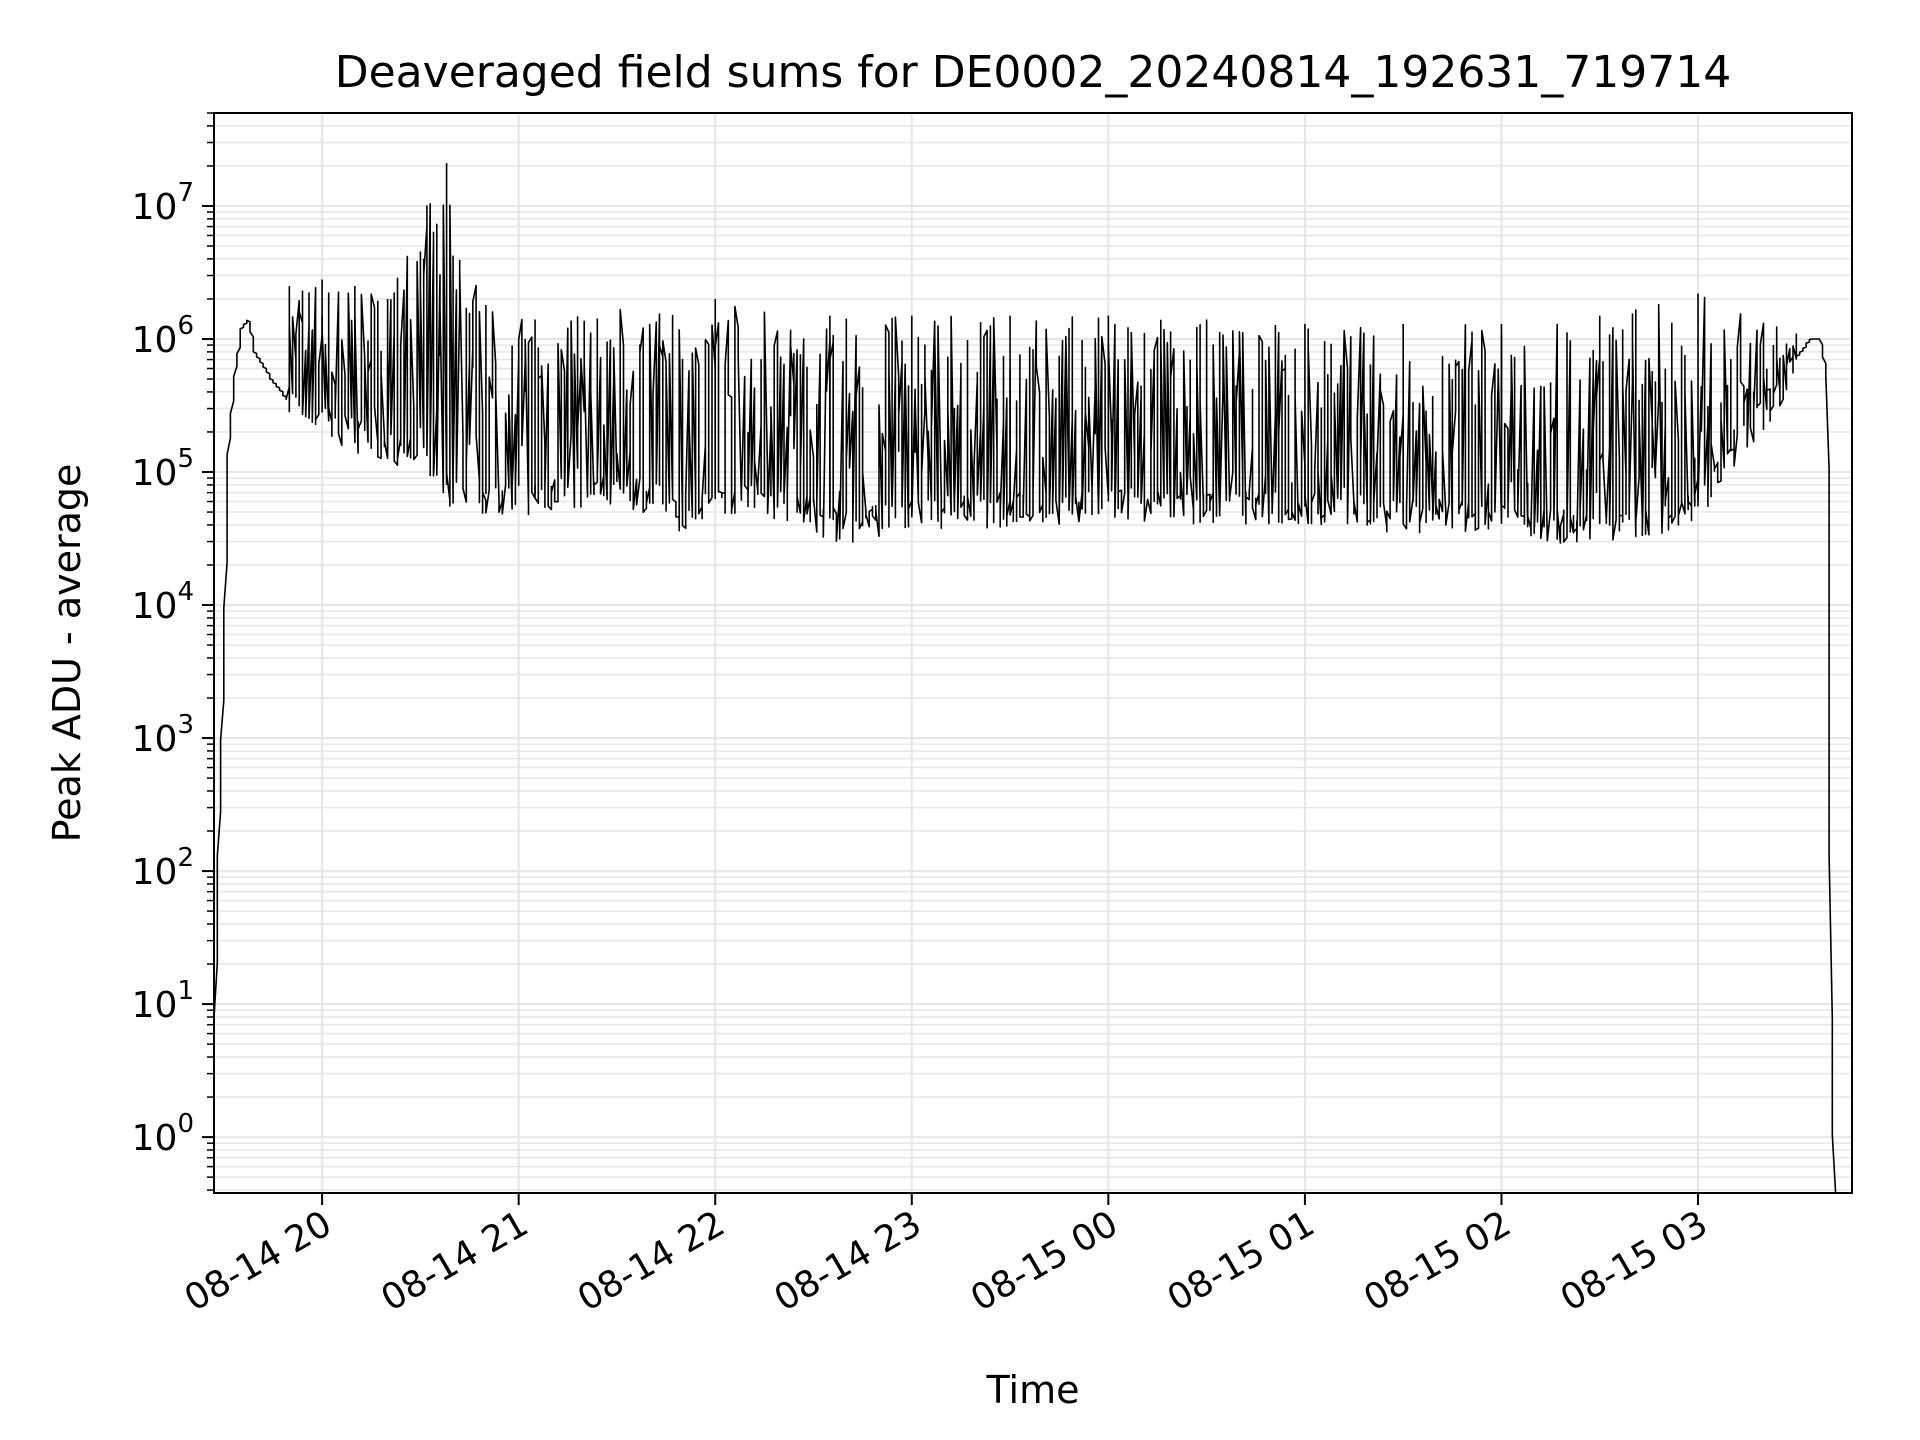 This screenshot has height=1440, width=1920. What do you see at coordinates (163, 203) in the screenshot?
I see `y-tick-label: 10⁷` at bounding box center [163, 203].